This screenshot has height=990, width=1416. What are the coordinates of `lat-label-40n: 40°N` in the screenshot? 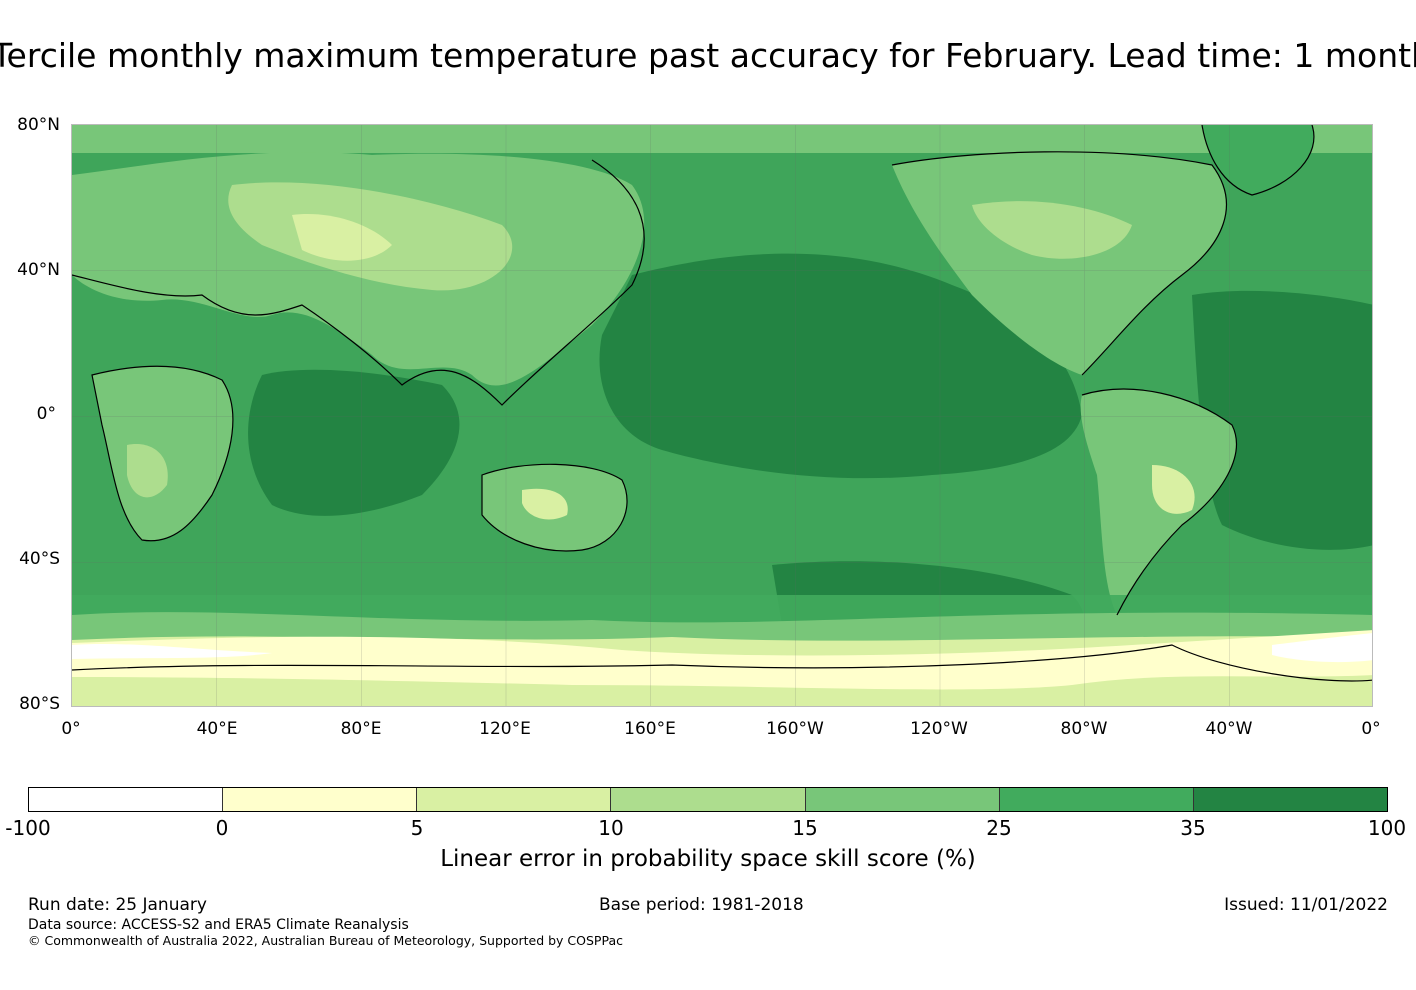 It's located at (38, 270).